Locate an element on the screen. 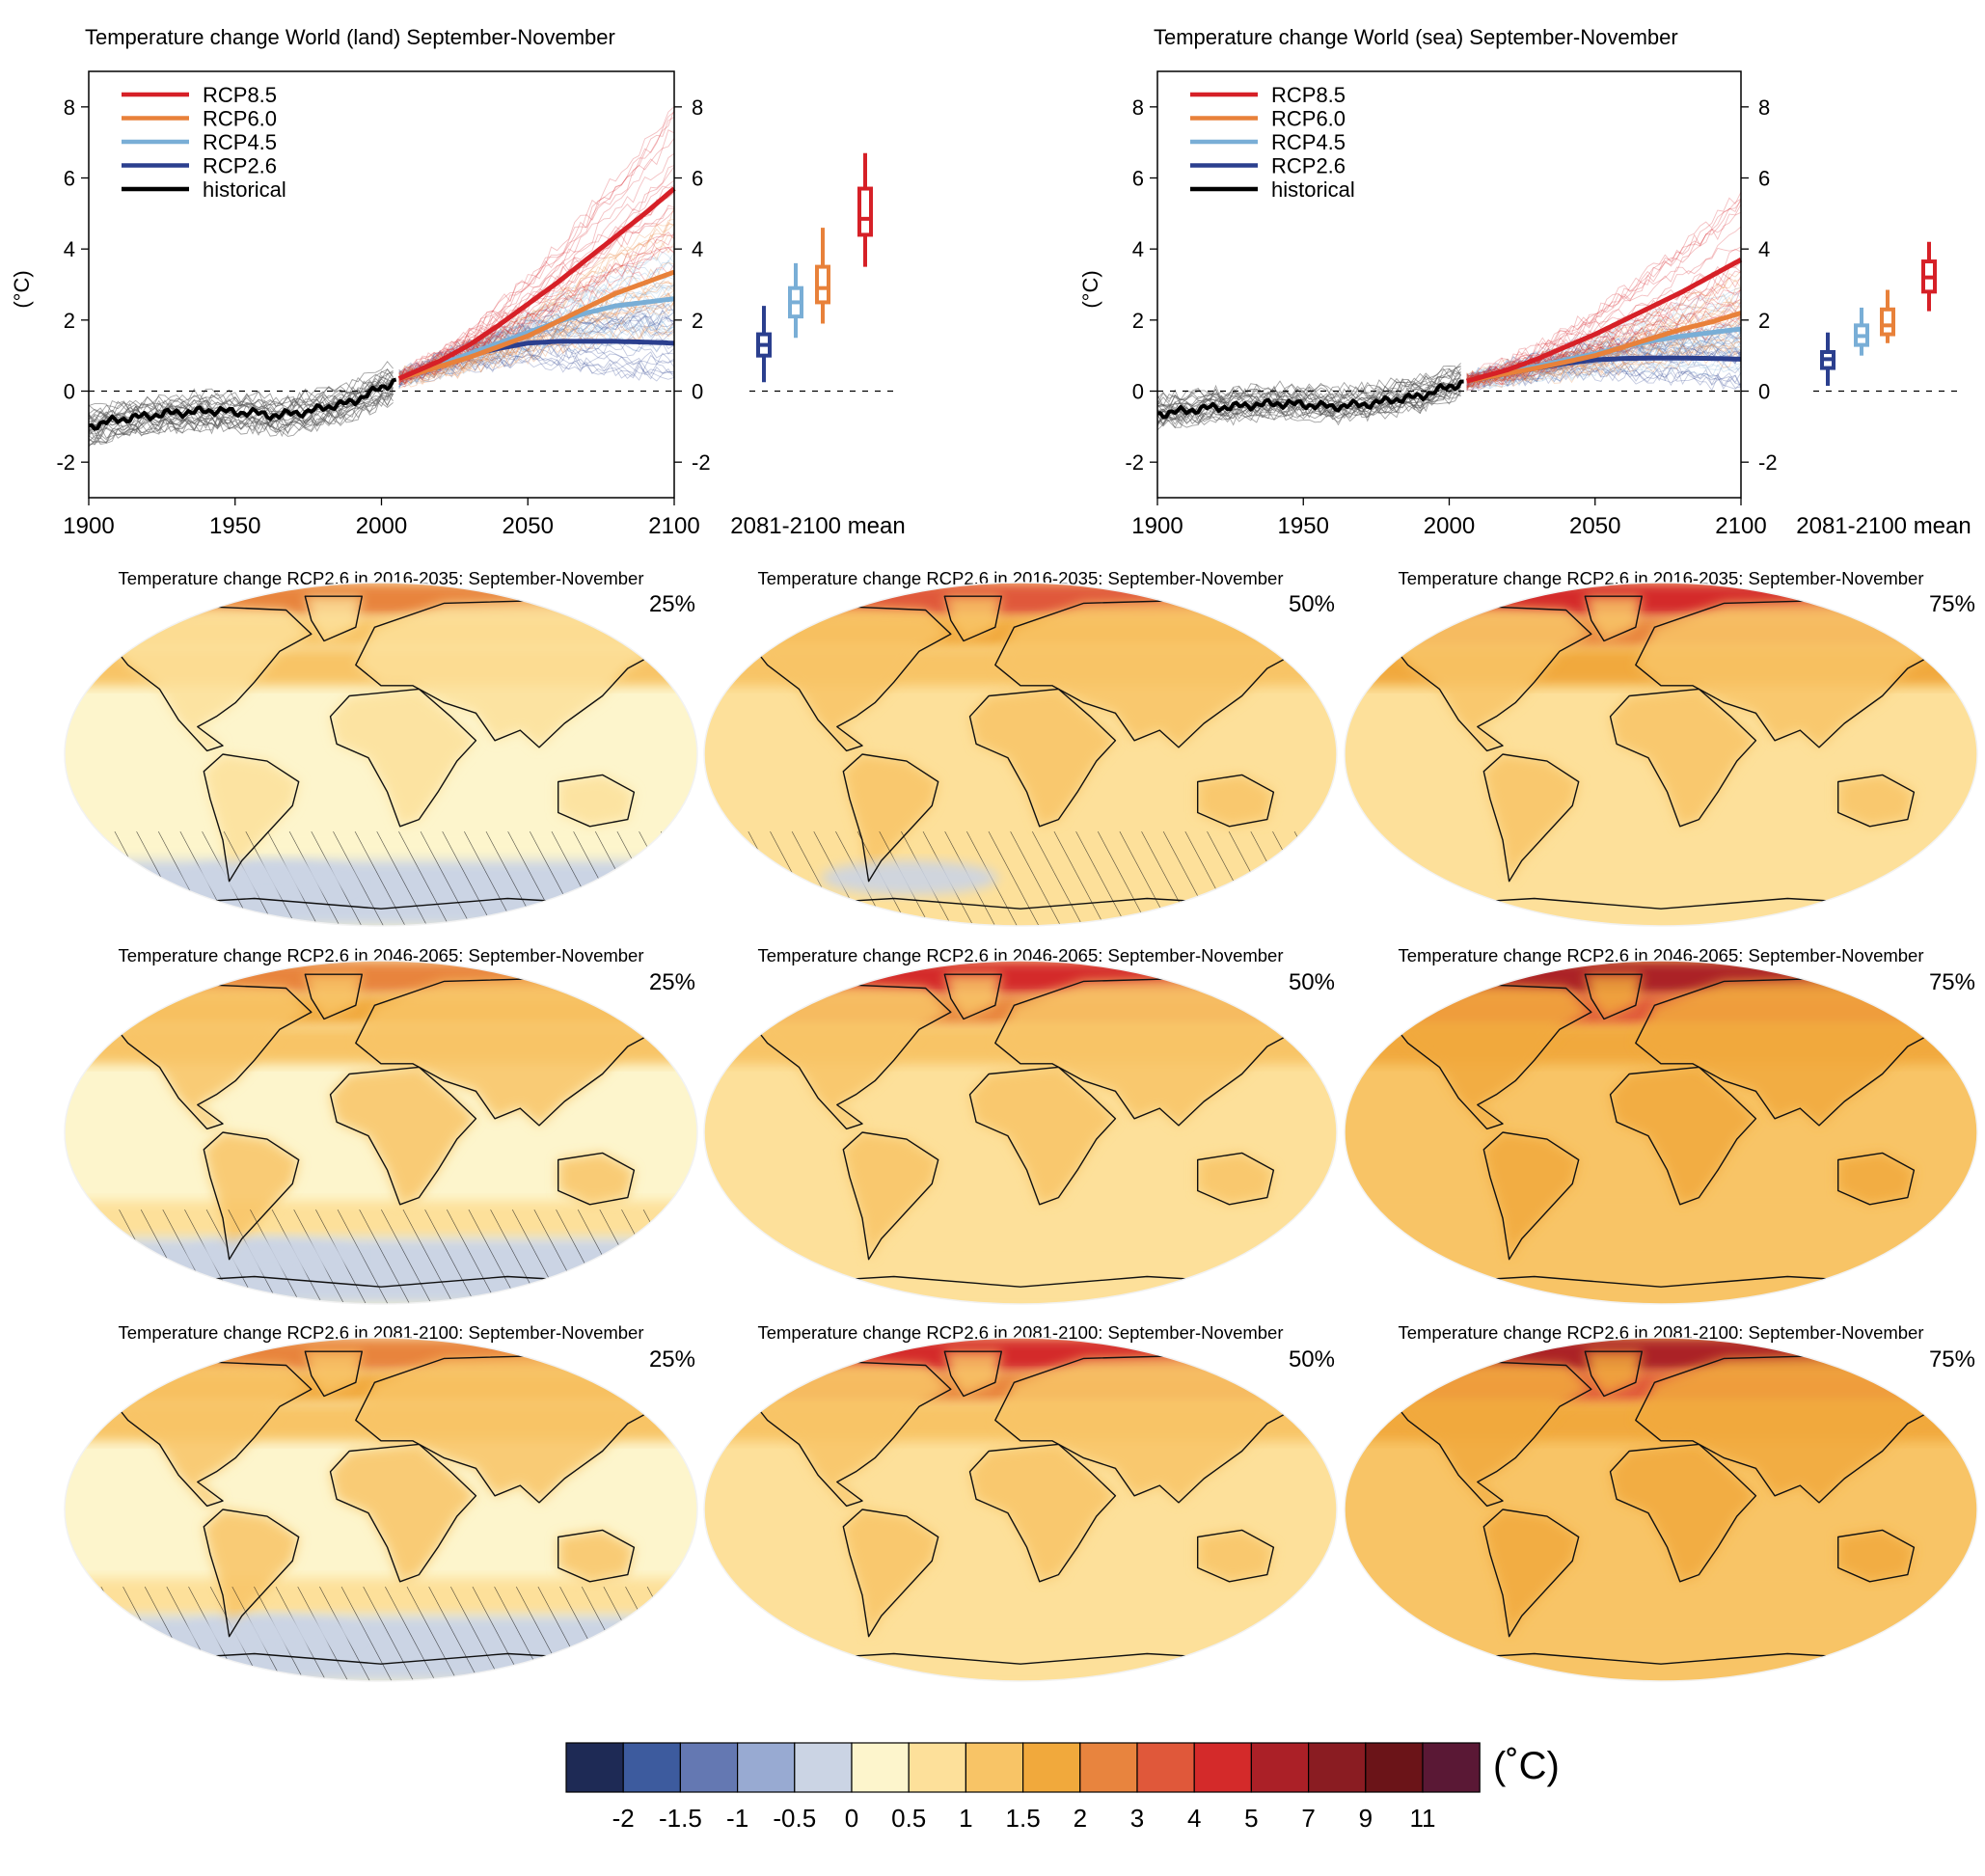 This screenshot has width=1985, height=1876. colorbar-tick-label: 7 is located at coordinates (1308, 1818).